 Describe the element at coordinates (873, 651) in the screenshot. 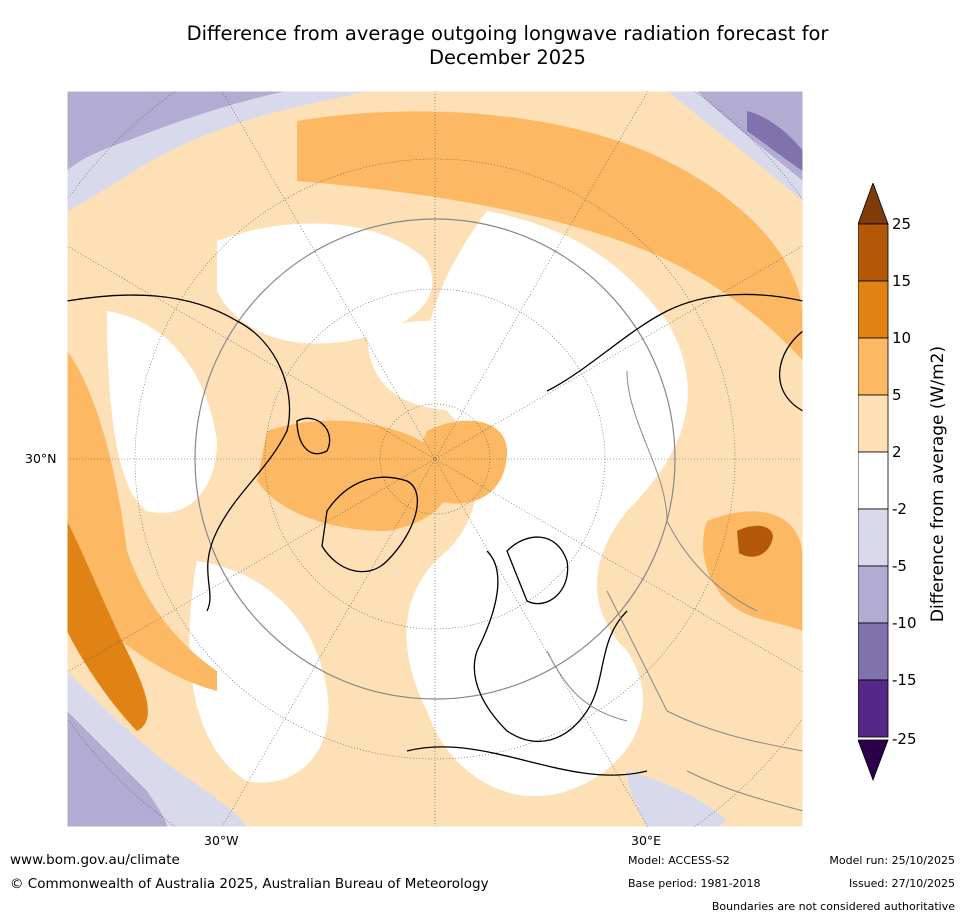

I see `colorbar-segment-neg15-neg10` at that location.